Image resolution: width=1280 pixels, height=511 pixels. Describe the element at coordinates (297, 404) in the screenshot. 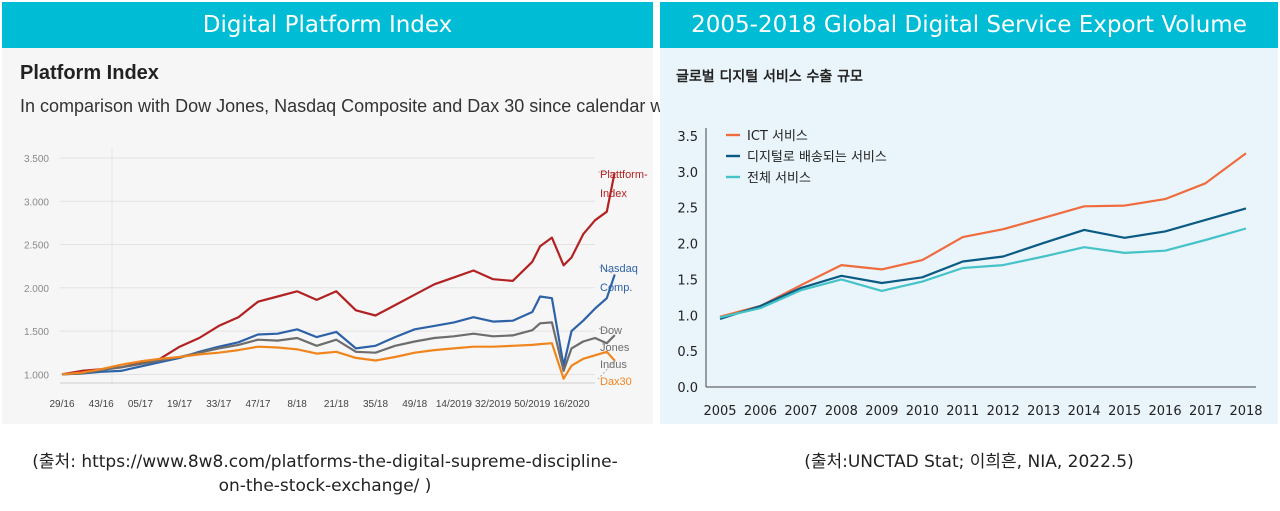

I see `x-tick-label: 8/18` at that location.